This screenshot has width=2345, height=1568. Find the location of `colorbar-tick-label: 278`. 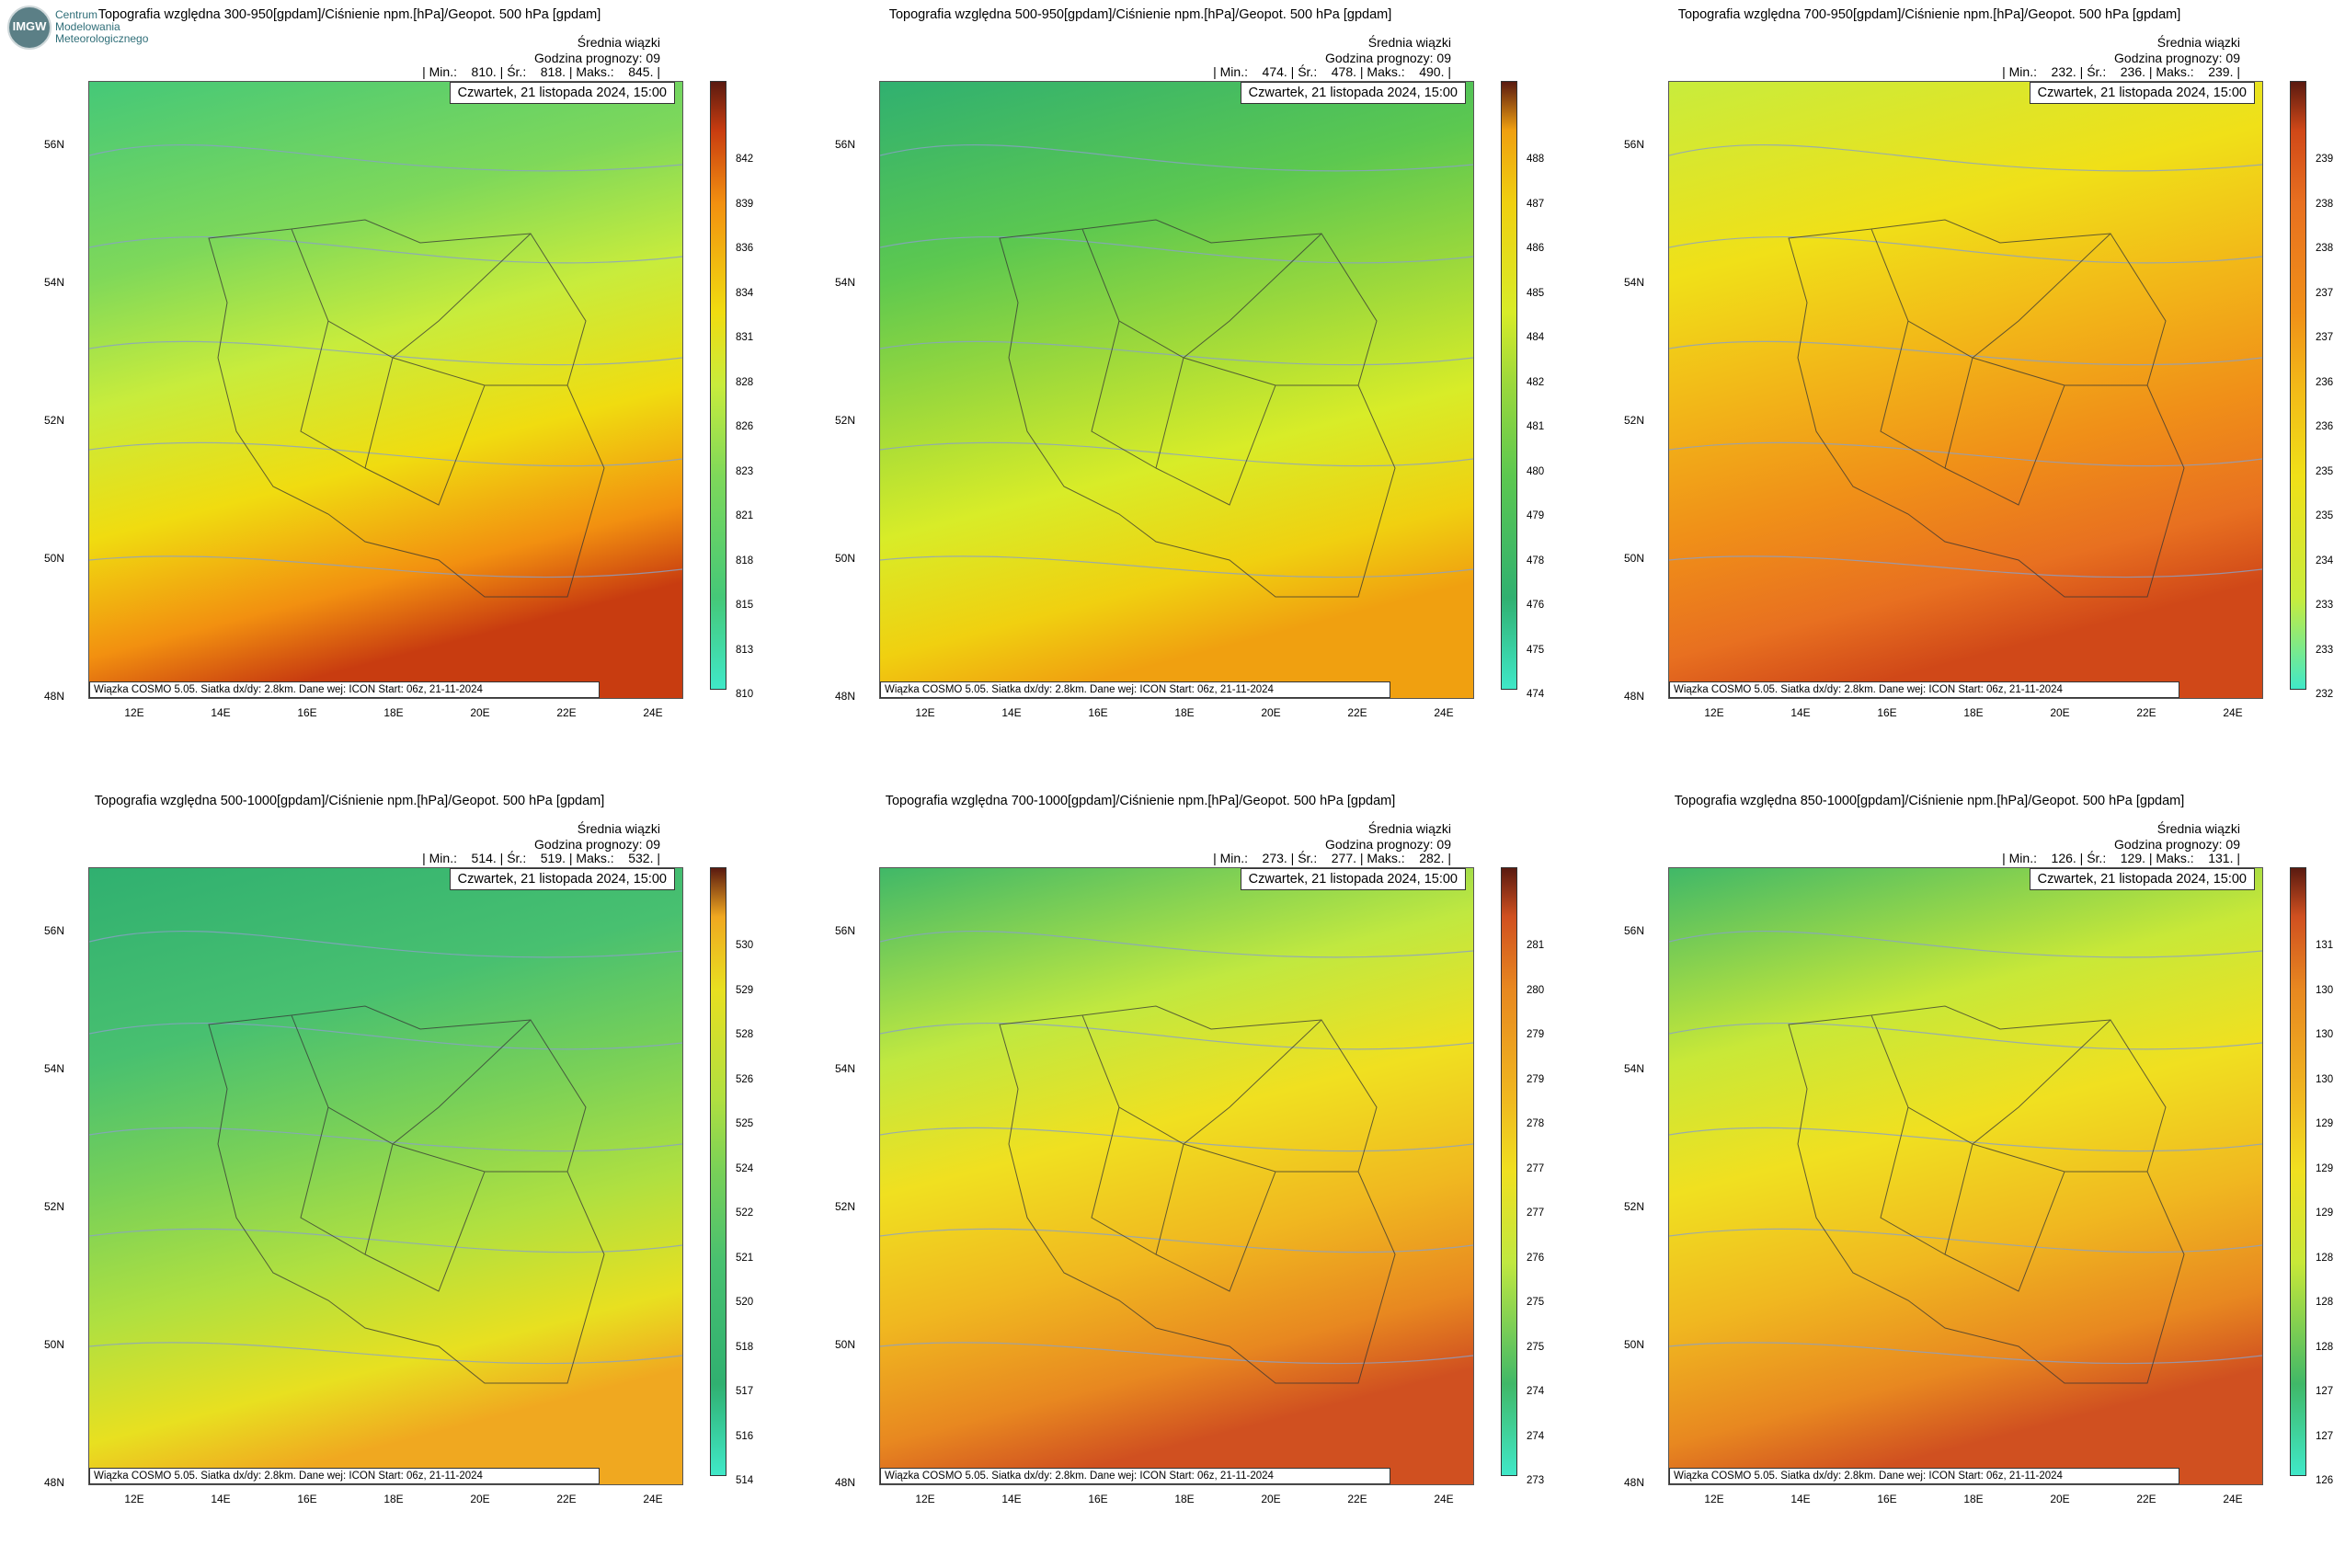

colorbar-tick-label: 278 is located at coordinates (1536, 1123).